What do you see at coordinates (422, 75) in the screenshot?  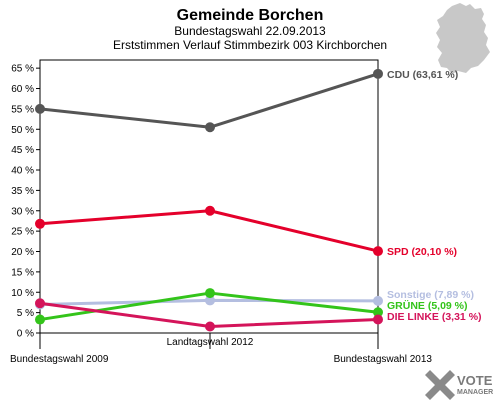 I see `series-end-label: CDU (63,61 %)` at bounding box center [422, 75].